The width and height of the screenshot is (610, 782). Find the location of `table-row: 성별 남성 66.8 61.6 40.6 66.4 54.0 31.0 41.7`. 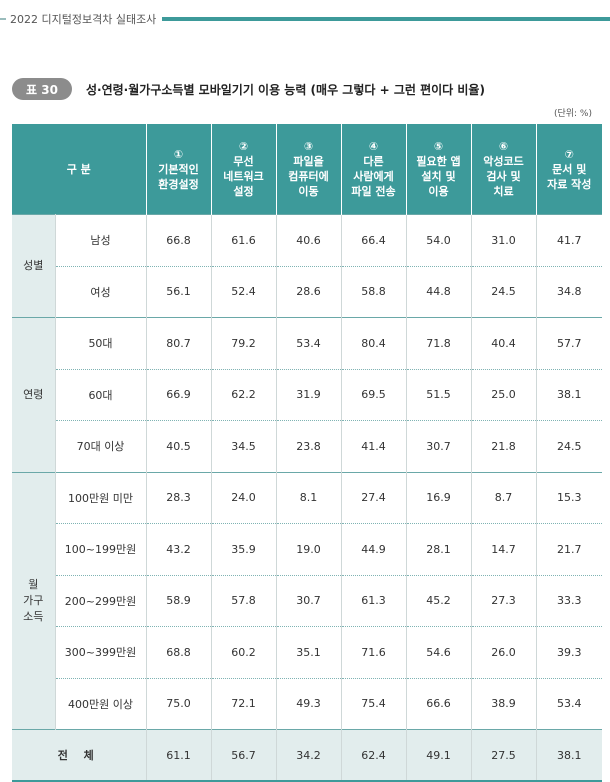

table-row: 성별 남성 66.8 61.6 40.6 66.4 54.0 31.0 41.7 is located at coordinates (307, 266).